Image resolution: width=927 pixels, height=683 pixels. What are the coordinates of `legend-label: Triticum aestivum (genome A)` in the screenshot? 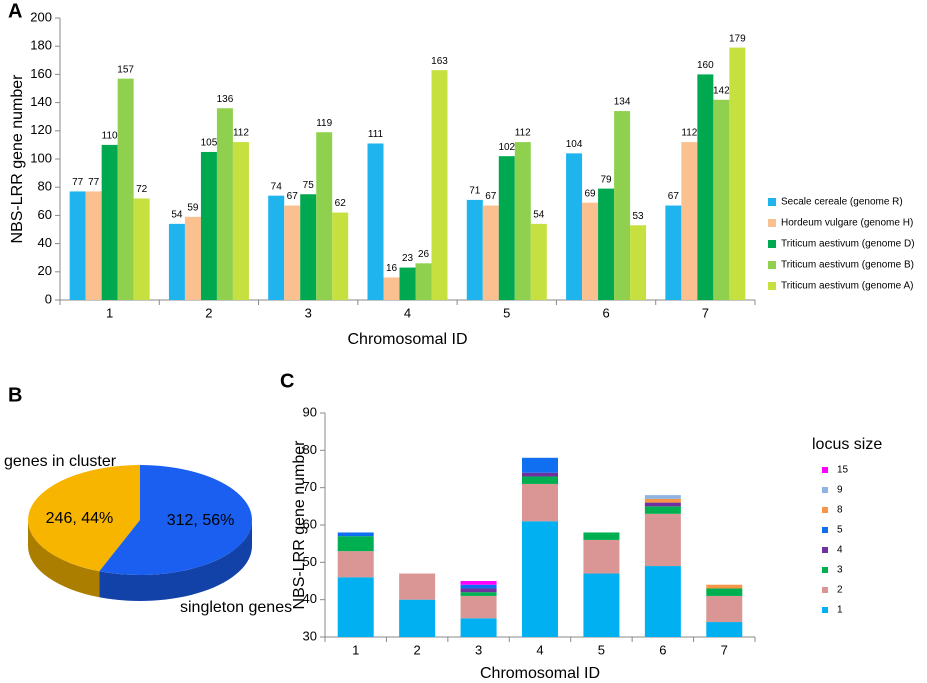 It's located at (847, 286).